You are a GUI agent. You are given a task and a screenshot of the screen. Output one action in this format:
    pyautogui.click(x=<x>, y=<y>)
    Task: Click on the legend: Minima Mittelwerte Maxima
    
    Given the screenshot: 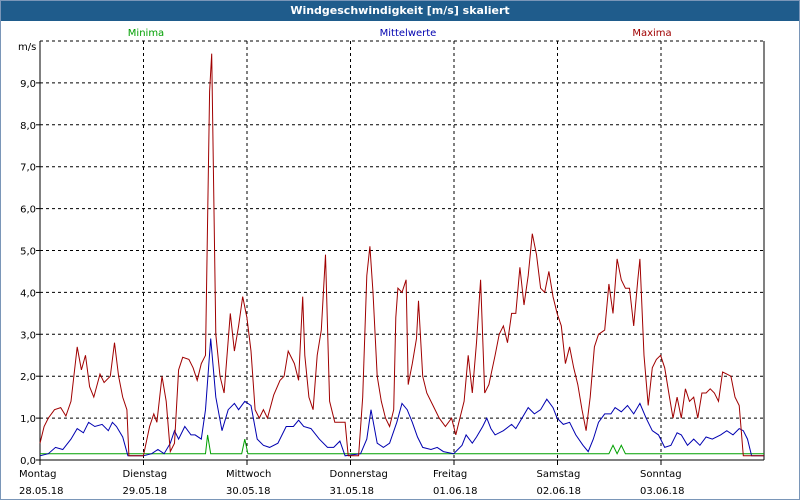 What is the action you would take?
    pyautogui.click(x=400, y=33)
    